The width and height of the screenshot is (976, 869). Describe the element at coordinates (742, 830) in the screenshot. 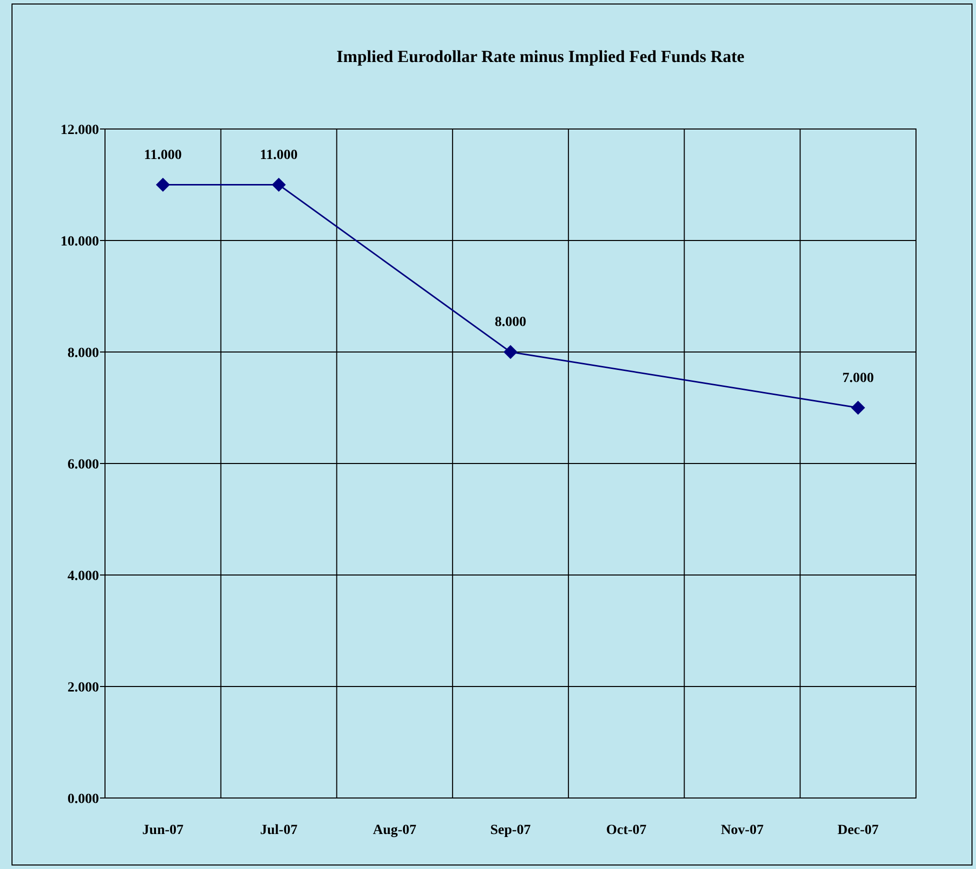

I see `x-tick-label: Nov-07` at that location.